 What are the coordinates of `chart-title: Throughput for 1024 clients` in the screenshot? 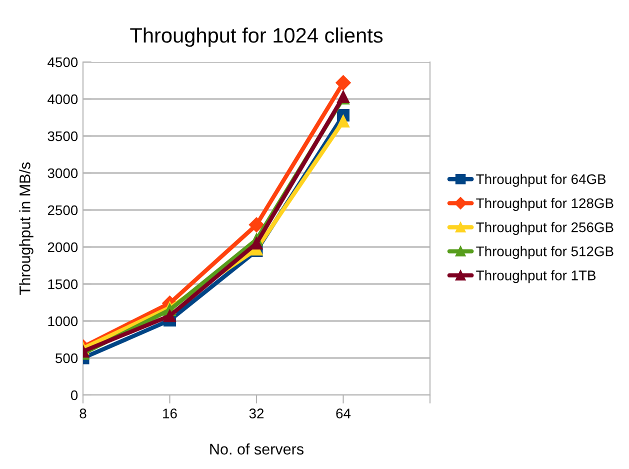 It's located at (256, 37).